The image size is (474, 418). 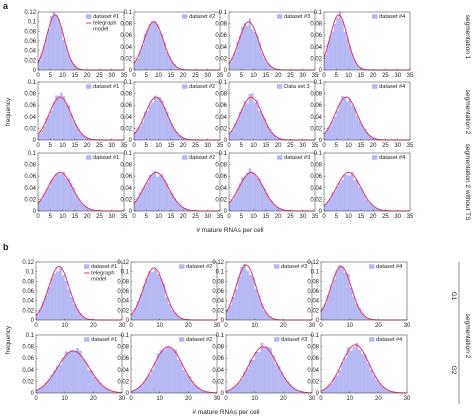 What do you see at coordinates (202, 87) in the screenshot?
I see `legend-dataset-label: dataset #2` at bounding box center [202, 87].